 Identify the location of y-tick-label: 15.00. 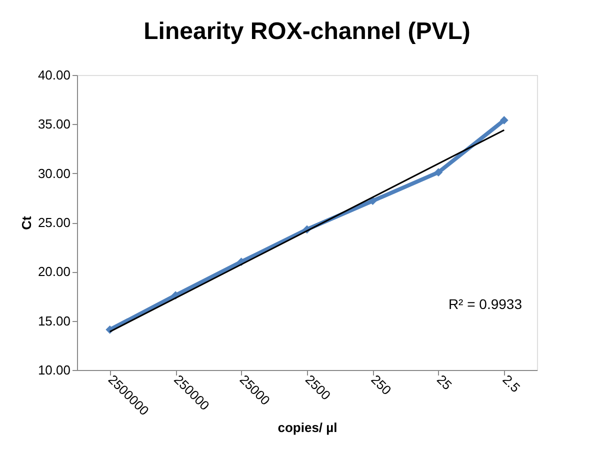
(54, 320).